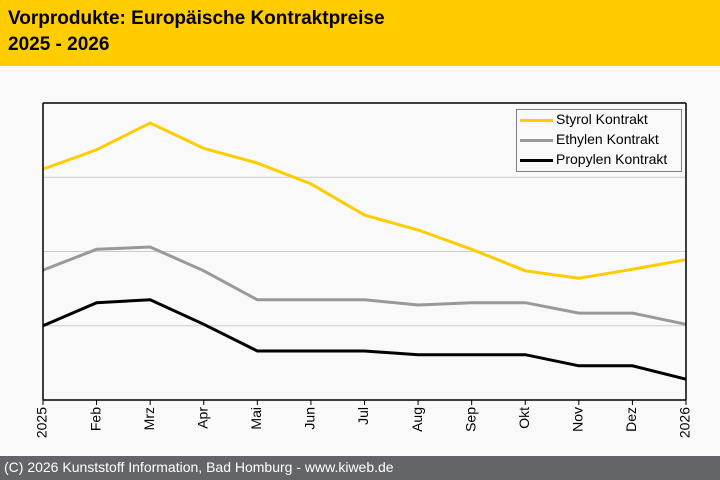  Describe the element at coordinates (536, 120) in the screenshot. I see `legend-swatch-styrol` at that location.